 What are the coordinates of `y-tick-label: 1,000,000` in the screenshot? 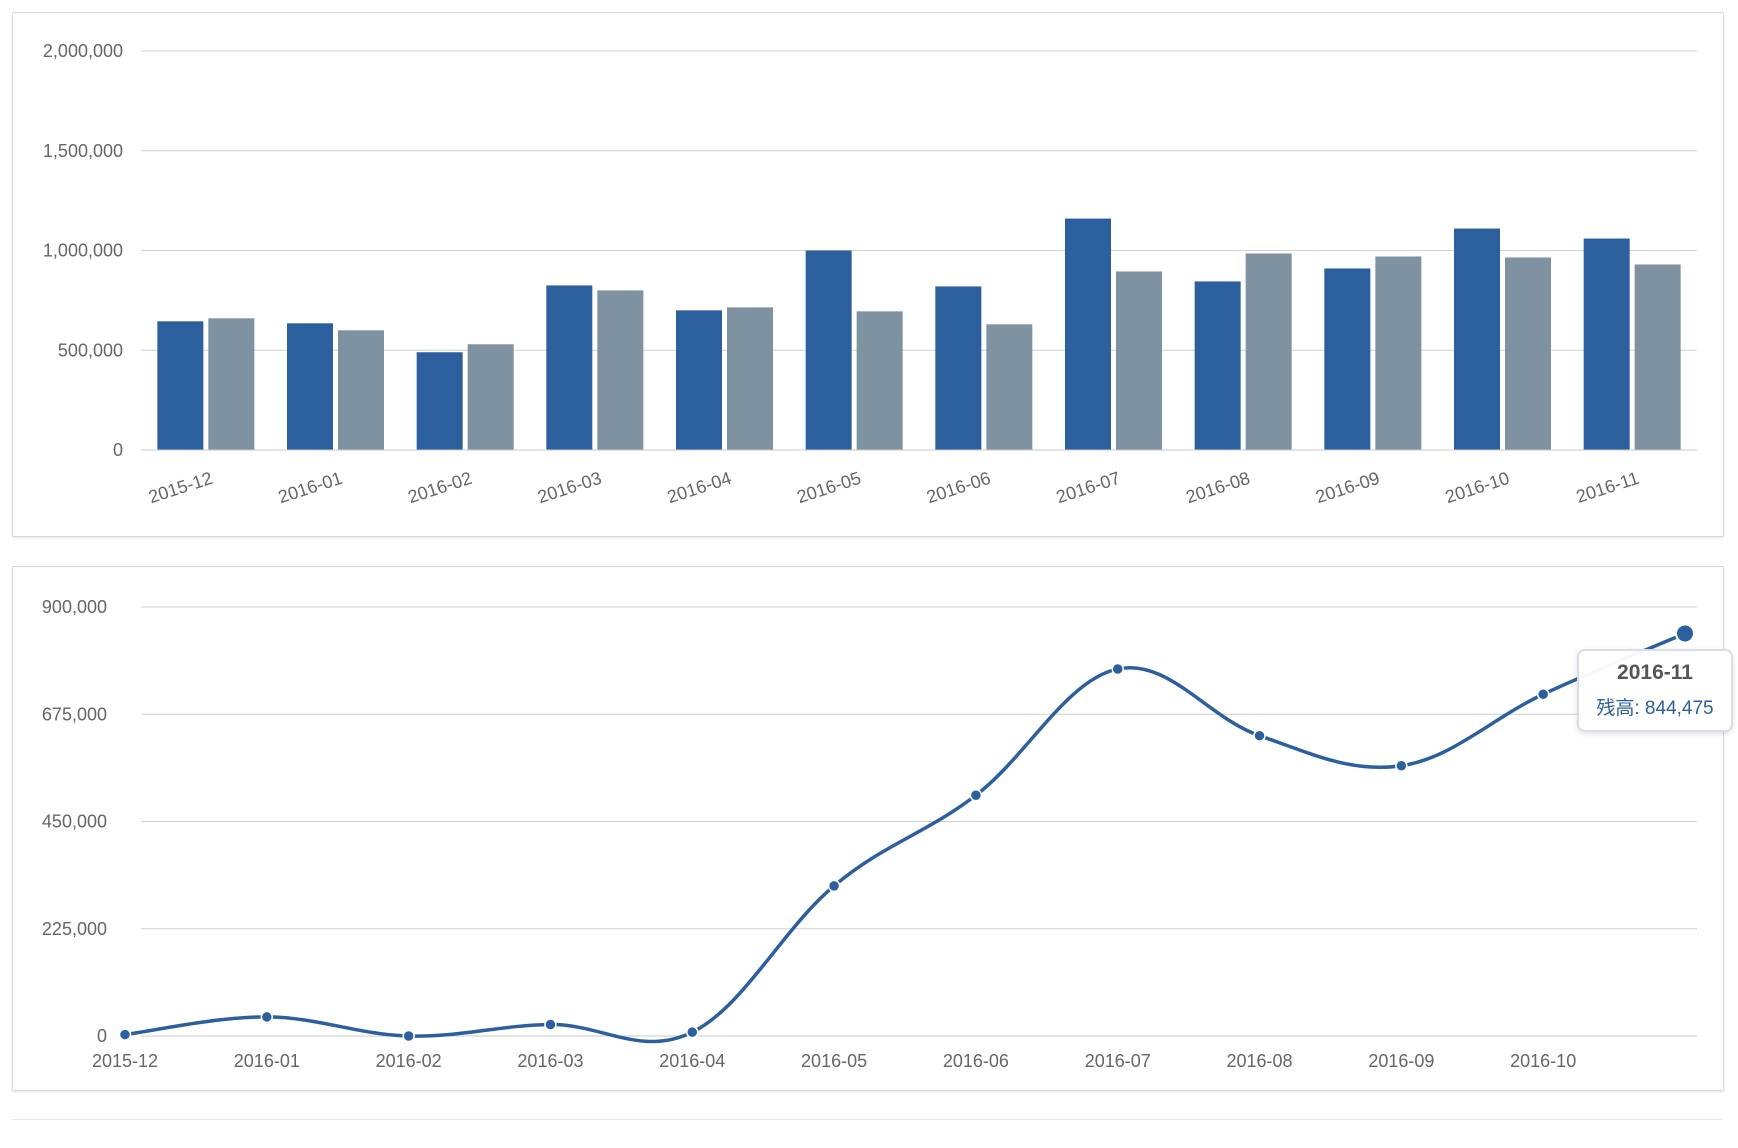 It's located at (83, 251).